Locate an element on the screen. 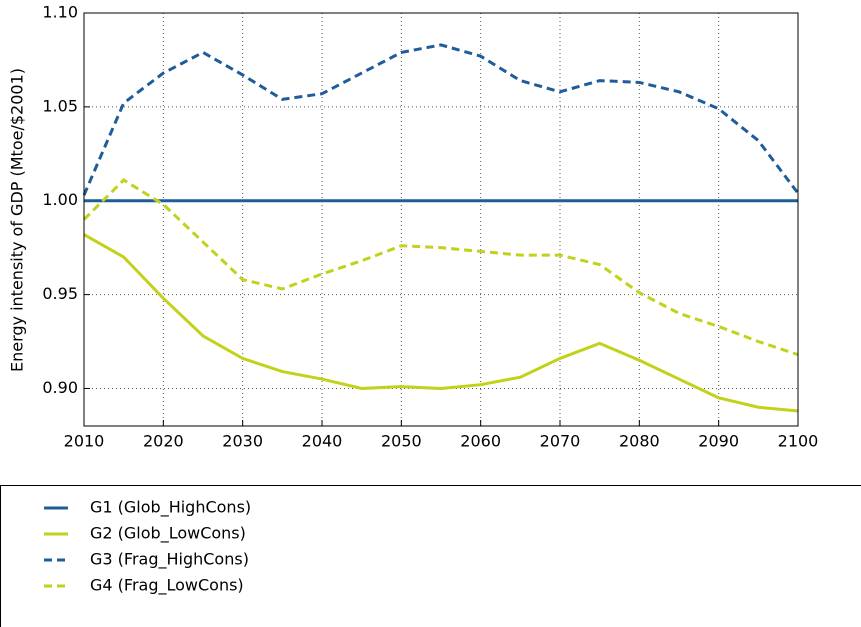  legend-label: G3 (Frag_HighCons) is located at coordinates (169, 560).